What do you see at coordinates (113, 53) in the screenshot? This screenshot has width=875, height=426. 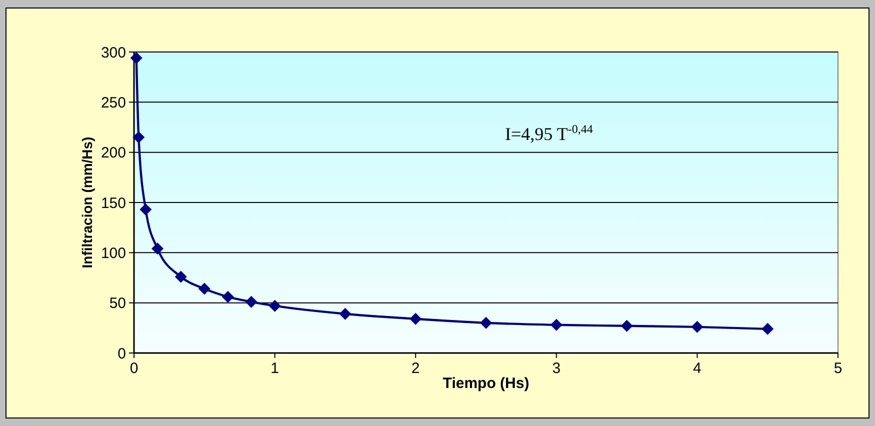 I see `y-tick-label: 300` at bounding box center [113, 53].